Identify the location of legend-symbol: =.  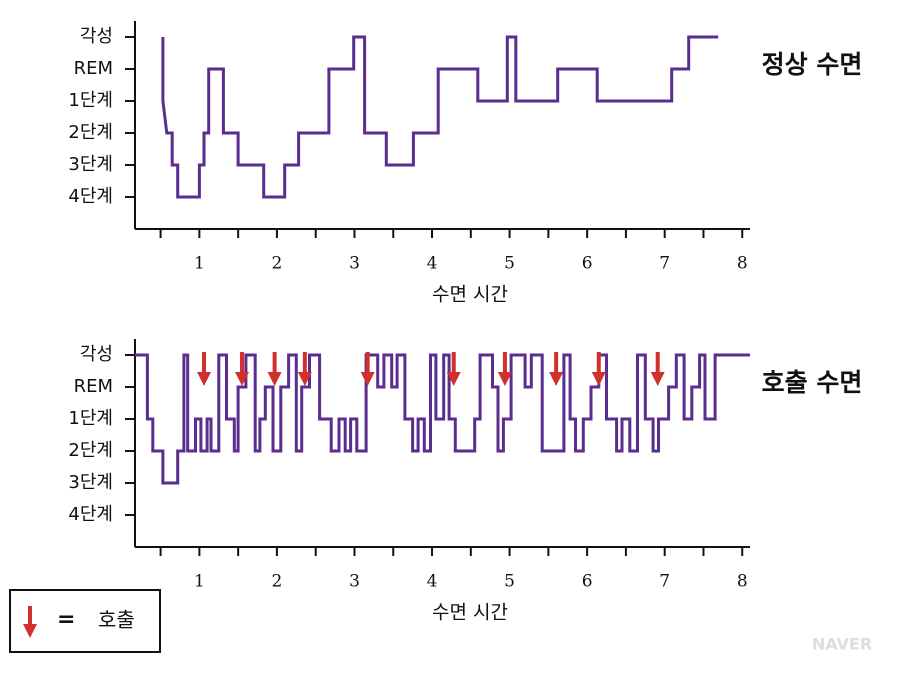
(66, 619).